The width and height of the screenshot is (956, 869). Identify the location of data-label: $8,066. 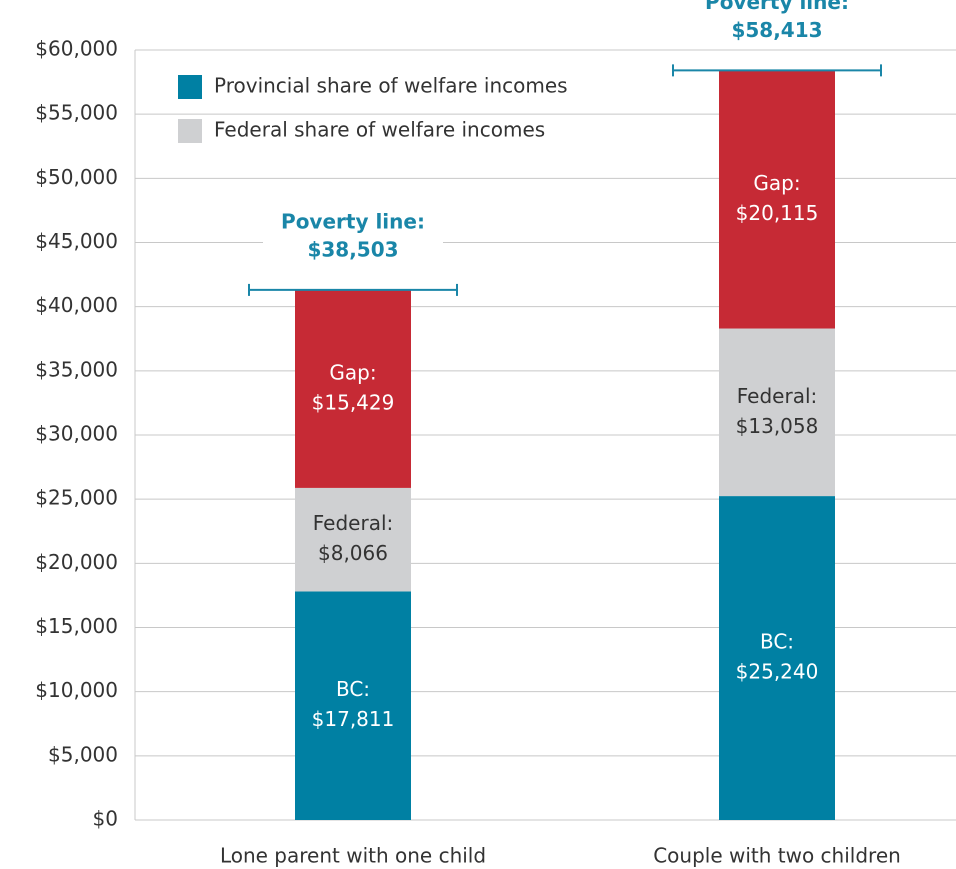
(353, 553).